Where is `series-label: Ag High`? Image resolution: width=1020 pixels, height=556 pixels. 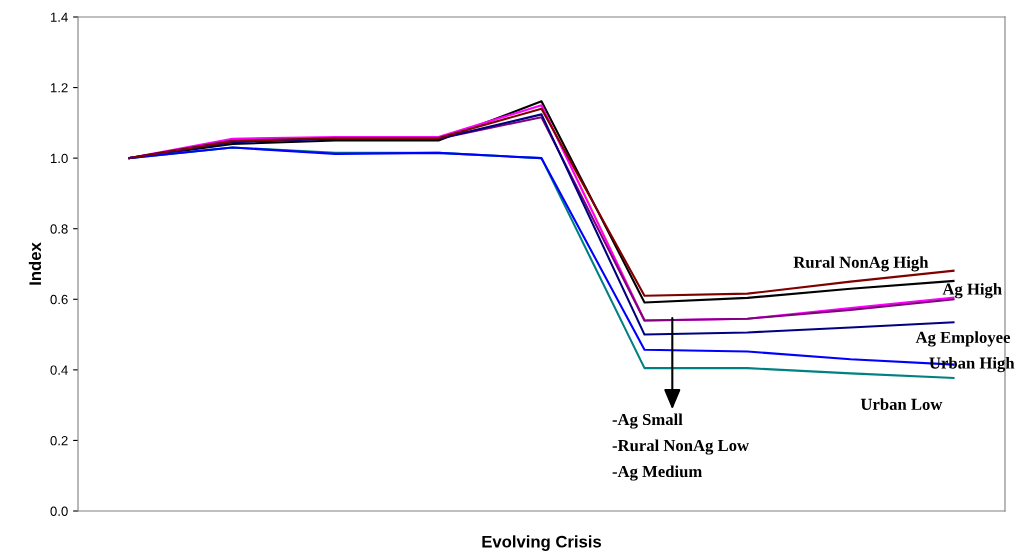
series-label: Ag High is located at coordinates (972, 291).